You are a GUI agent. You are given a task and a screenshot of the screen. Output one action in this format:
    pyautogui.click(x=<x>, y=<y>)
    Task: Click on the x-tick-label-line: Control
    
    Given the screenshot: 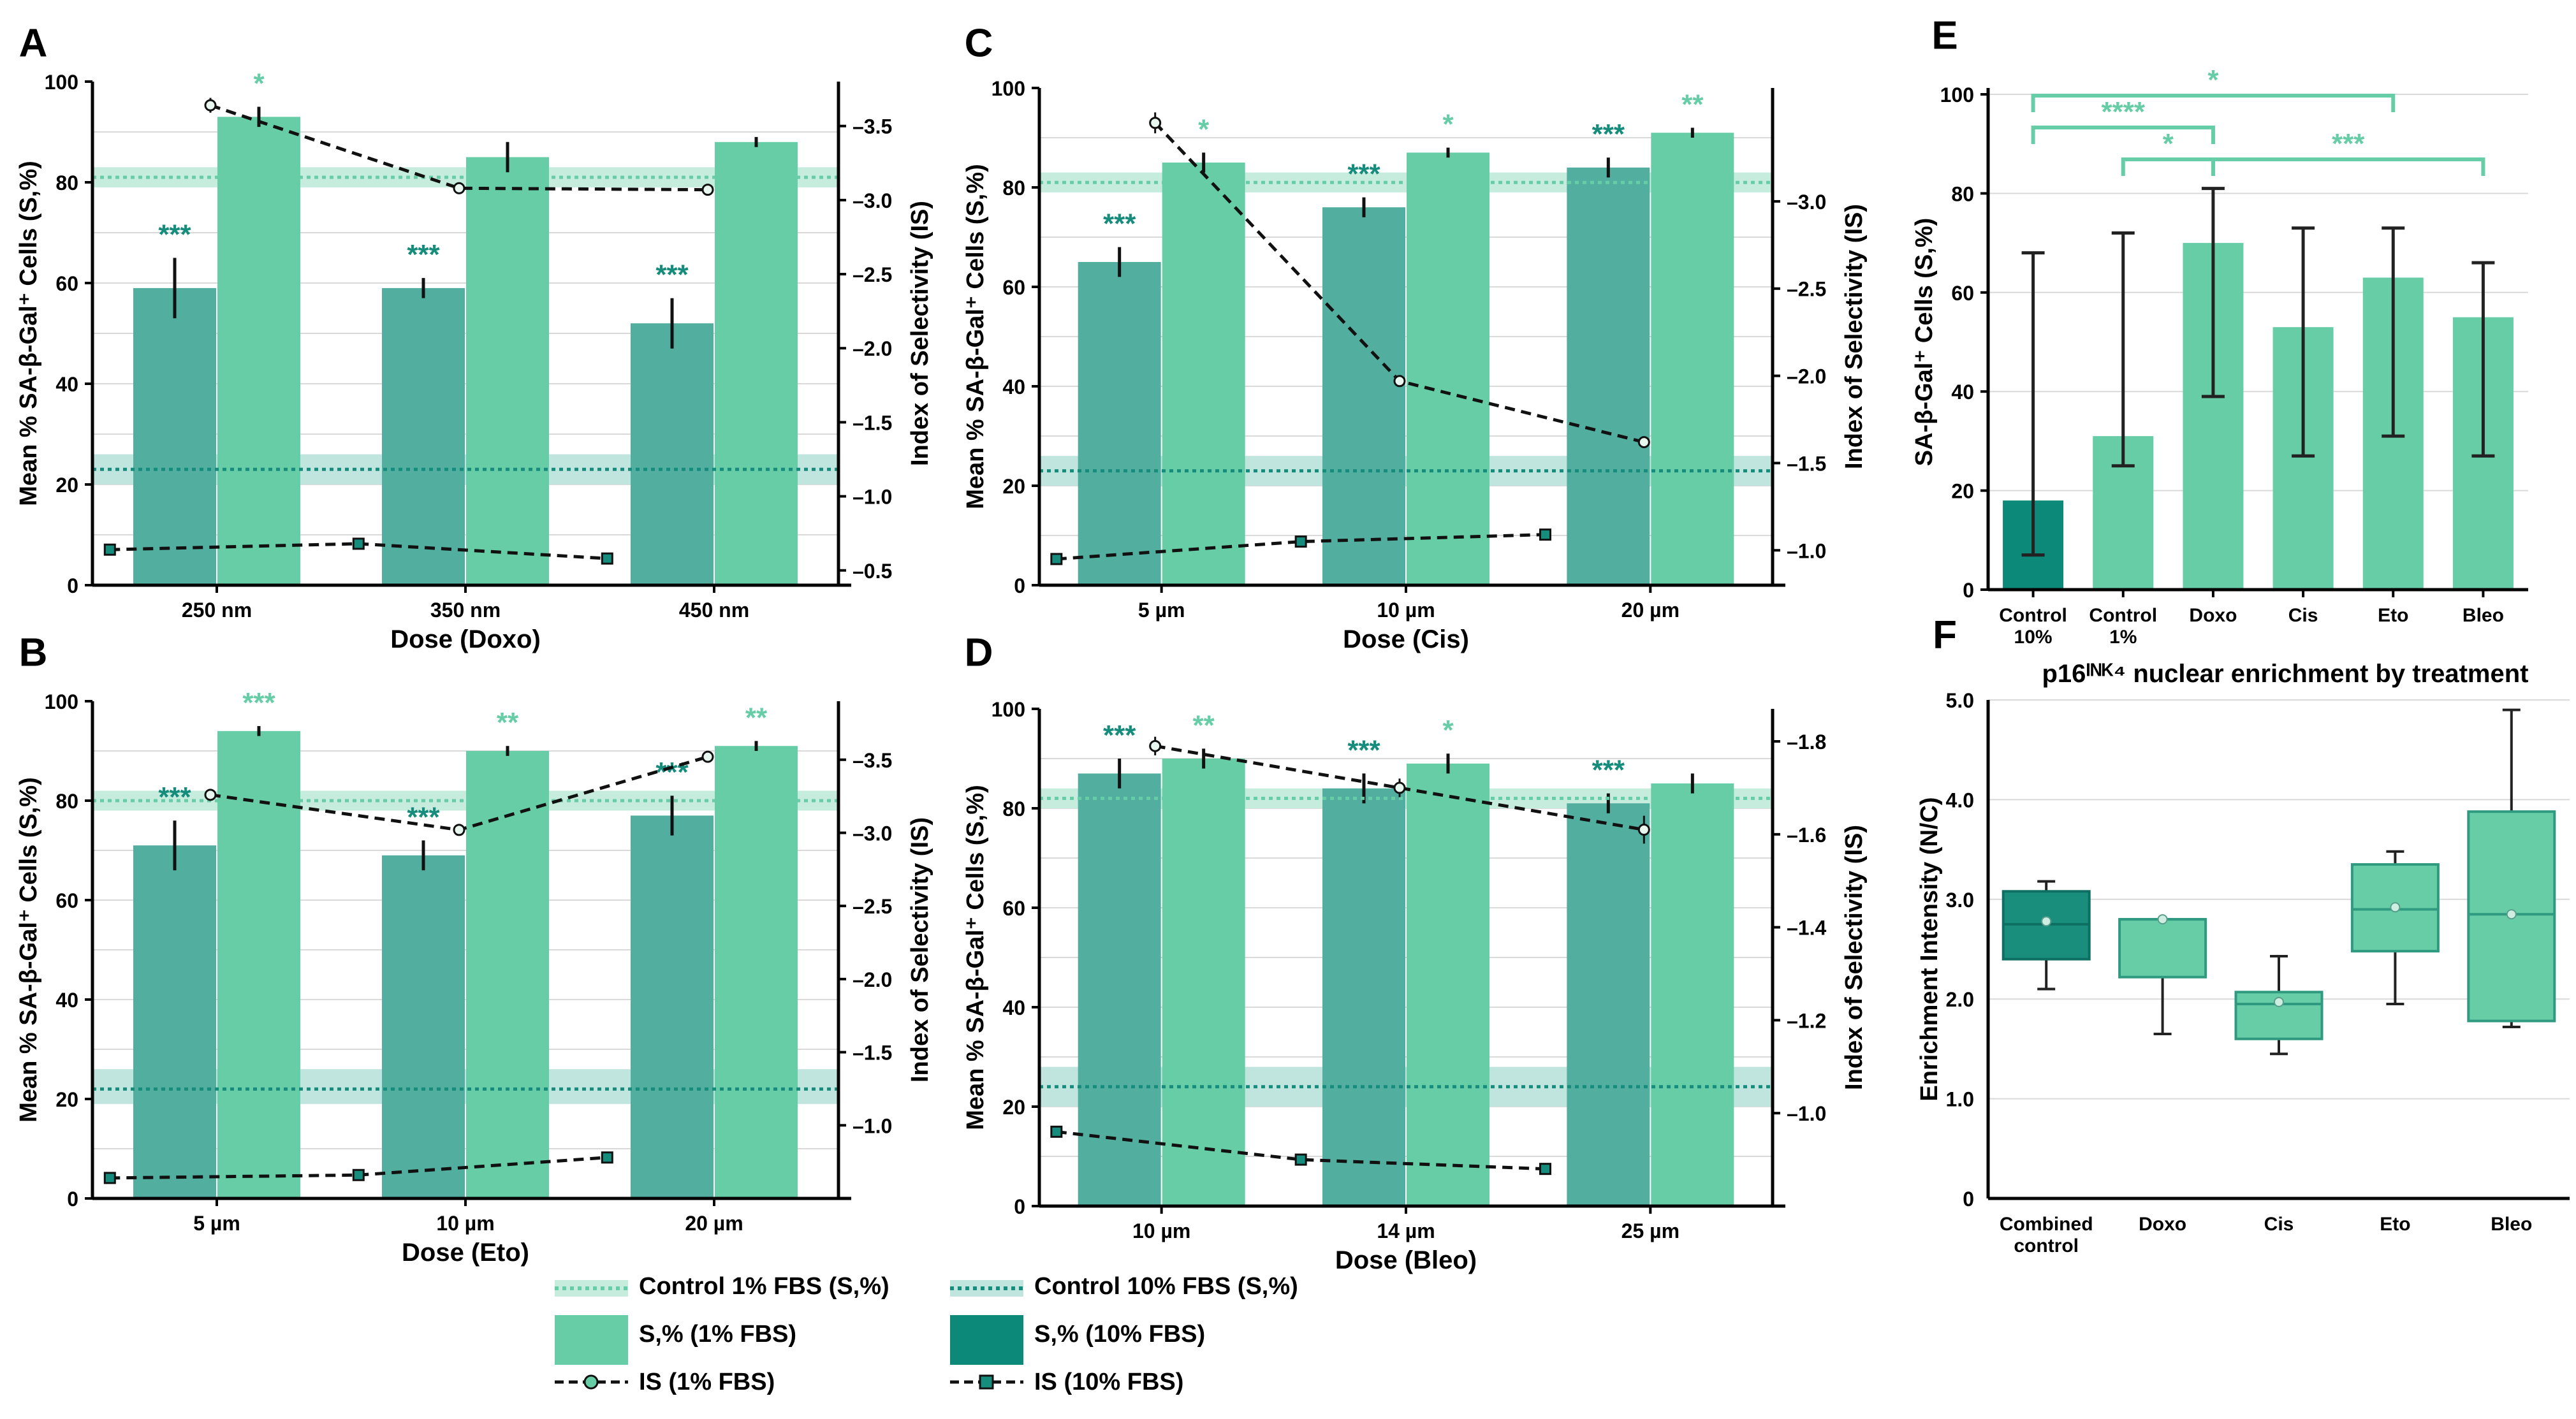 What is the action you would take?
    pyautogui.click(x=2033, y=615)
    